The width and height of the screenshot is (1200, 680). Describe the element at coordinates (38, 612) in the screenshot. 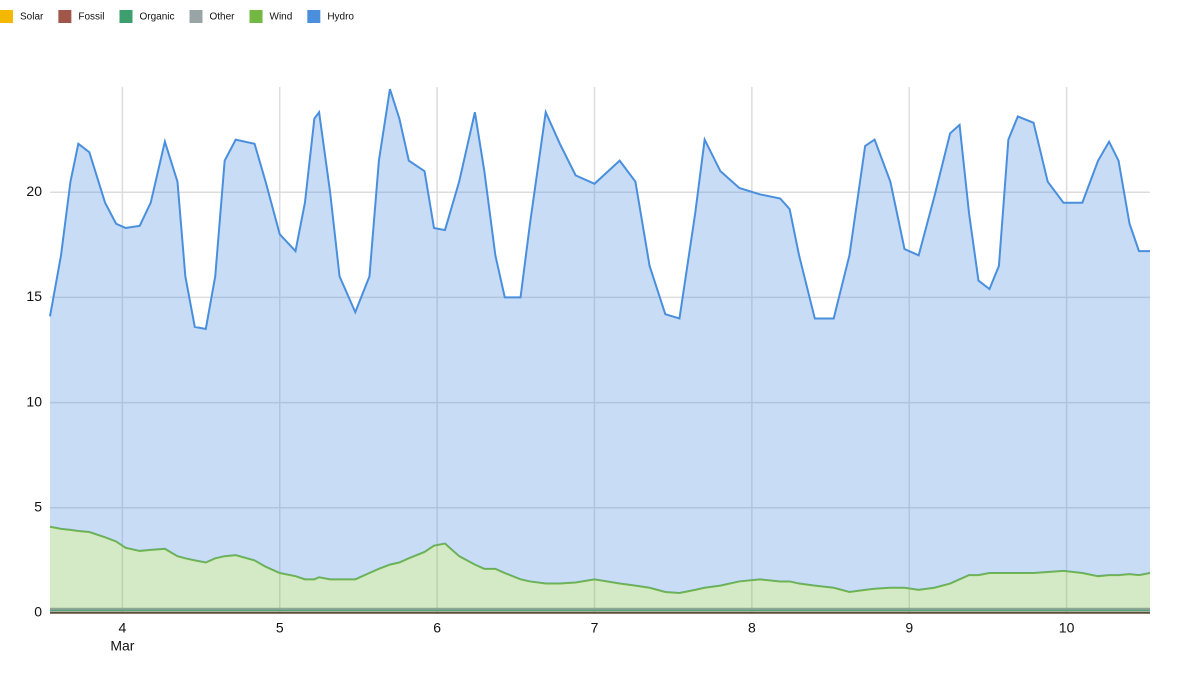

I see `y-tick-label: 0` at that location.